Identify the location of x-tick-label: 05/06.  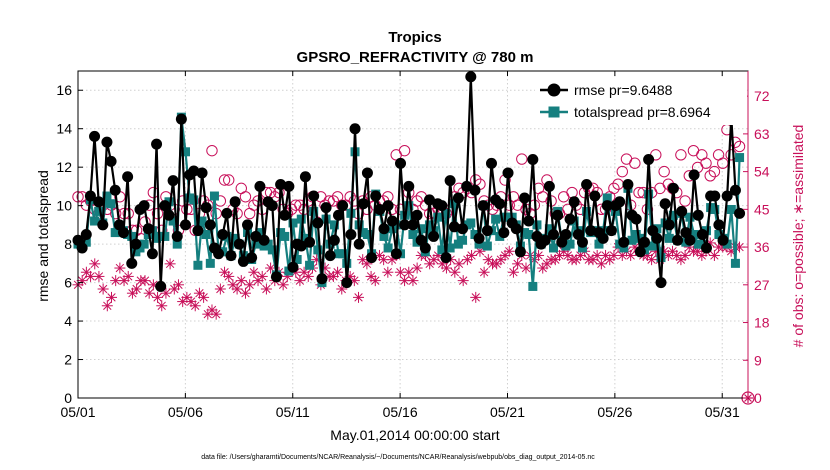
(185, 412).